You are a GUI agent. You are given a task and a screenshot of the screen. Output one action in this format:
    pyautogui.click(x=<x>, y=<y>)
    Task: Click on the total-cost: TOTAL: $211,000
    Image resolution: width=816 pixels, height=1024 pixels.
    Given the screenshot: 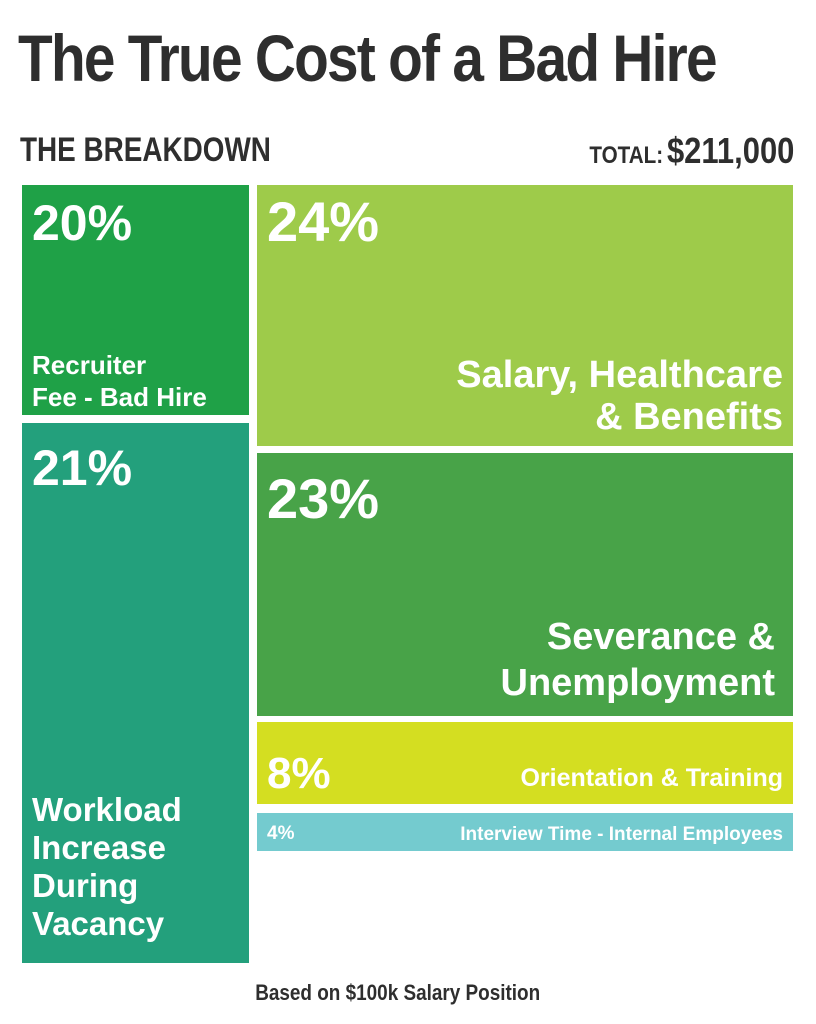 What is the action you would take?
    pyautogui.click(x=691, y=151)
    